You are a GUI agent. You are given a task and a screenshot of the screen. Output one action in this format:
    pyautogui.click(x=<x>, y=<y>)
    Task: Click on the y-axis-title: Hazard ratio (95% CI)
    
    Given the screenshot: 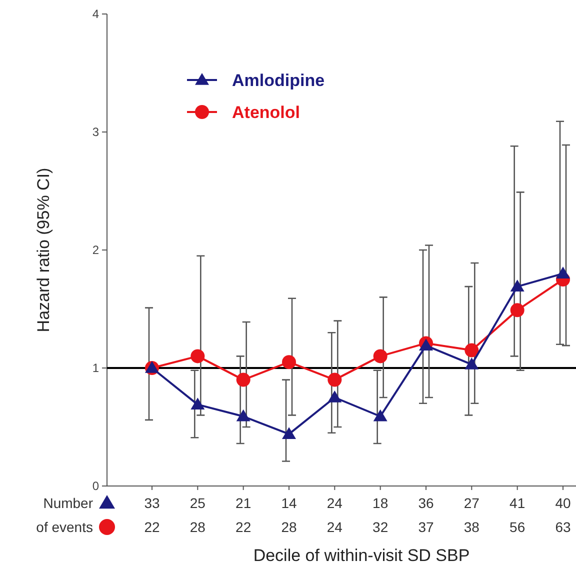 What is the action you would take?
    pyautogui.click(x=43, y=250)
    